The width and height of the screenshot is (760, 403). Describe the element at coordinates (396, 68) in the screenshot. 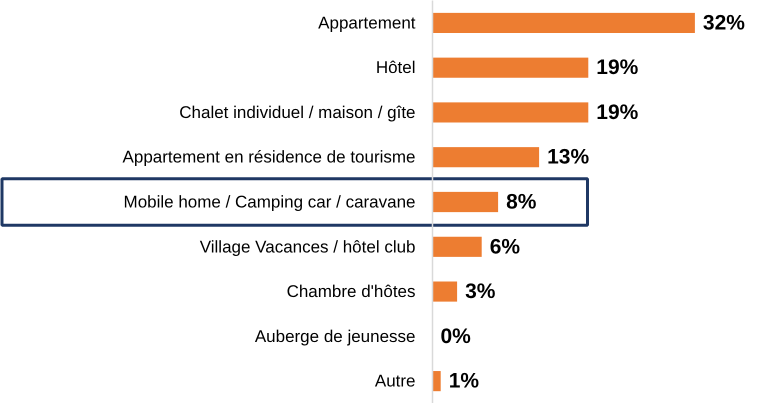

I see `y-tick-label: Hôtel` at that location.